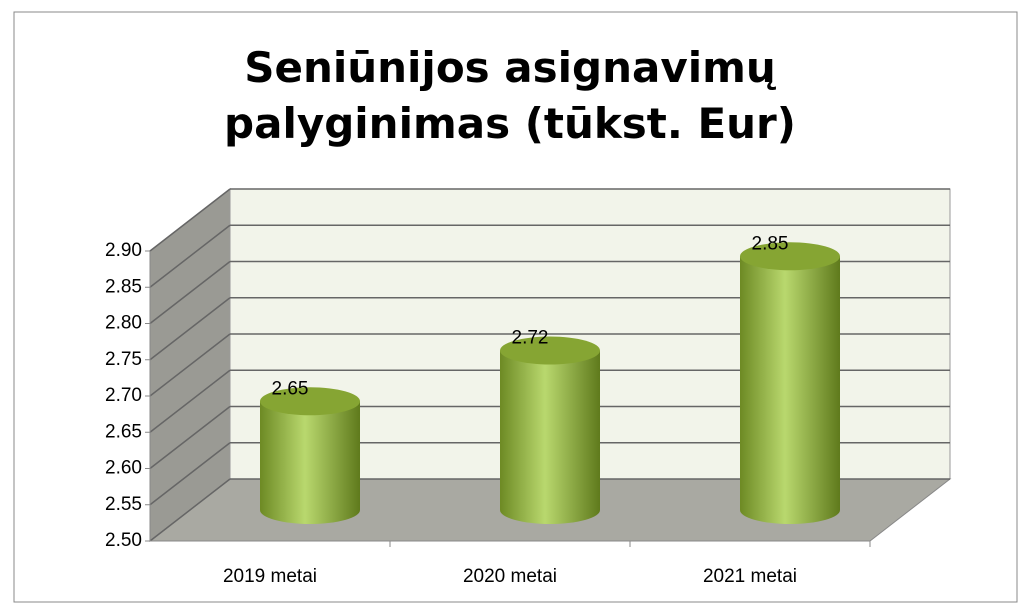  What do you see at coordinates (530, 338) in the screenshot?
I see `value-label: 2.72` at bounding box center [530, 338].